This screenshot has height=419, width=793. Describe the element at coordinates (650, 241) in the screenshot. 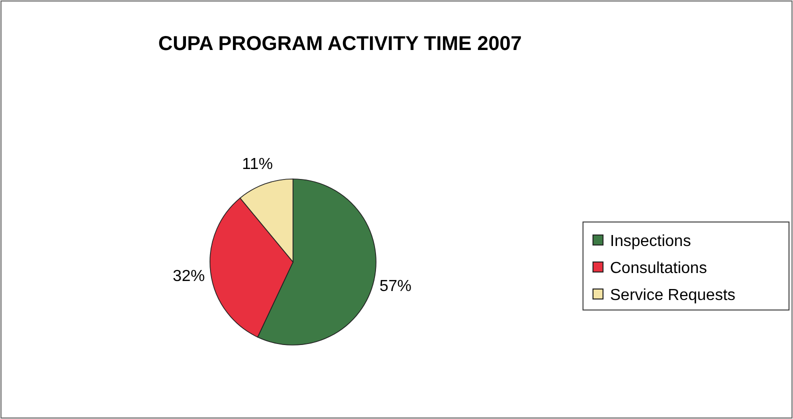

I see `legend-label: Inspections` at that location.